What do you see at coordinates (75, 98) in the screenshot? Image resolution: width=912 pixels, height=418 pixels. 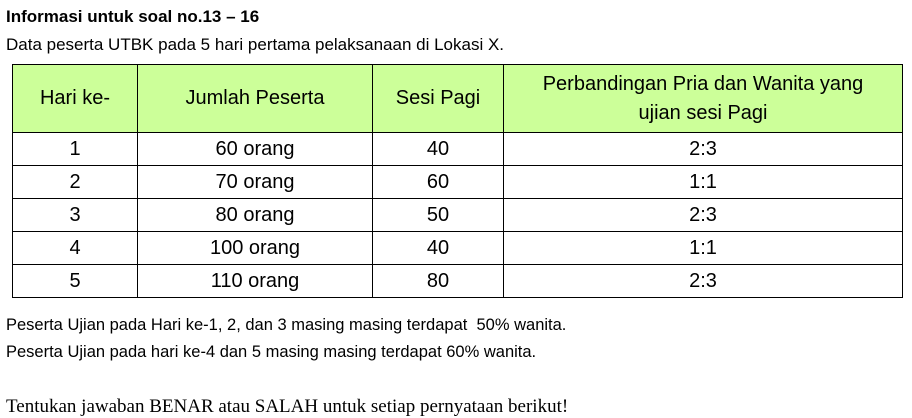 I see `header-hari: Hari ke-` at bounding box center [75, 98].